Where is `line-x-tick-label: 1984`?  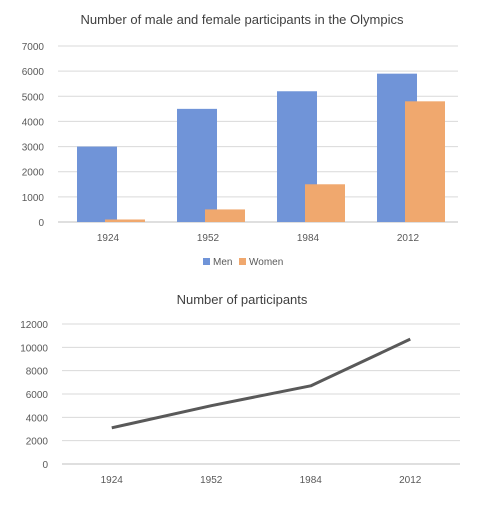 line-x-tick-label: 1984 is located at coordinates (311, 480).